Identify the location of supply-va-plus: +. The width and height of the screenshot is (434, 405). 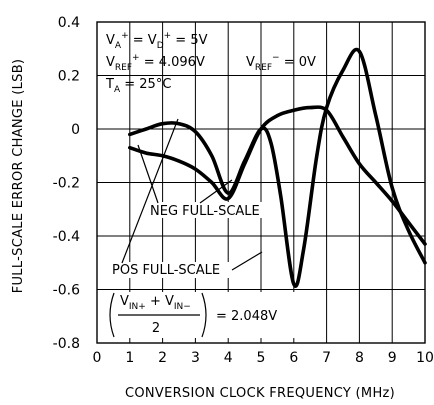
(125, 36).